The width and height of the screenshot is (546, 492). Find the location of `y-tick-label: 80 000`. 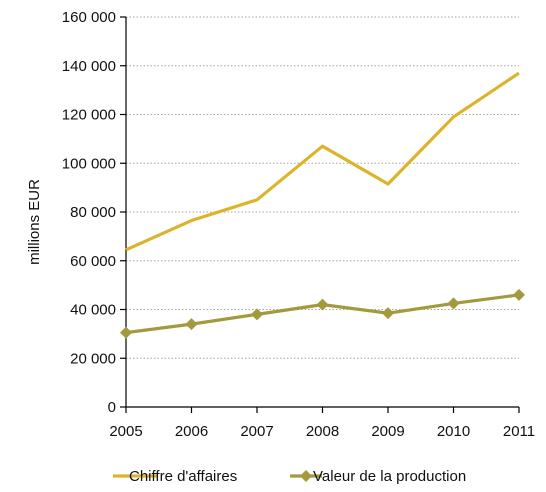

y-tick-label: 80 000 is located at coordinates (93, 212).